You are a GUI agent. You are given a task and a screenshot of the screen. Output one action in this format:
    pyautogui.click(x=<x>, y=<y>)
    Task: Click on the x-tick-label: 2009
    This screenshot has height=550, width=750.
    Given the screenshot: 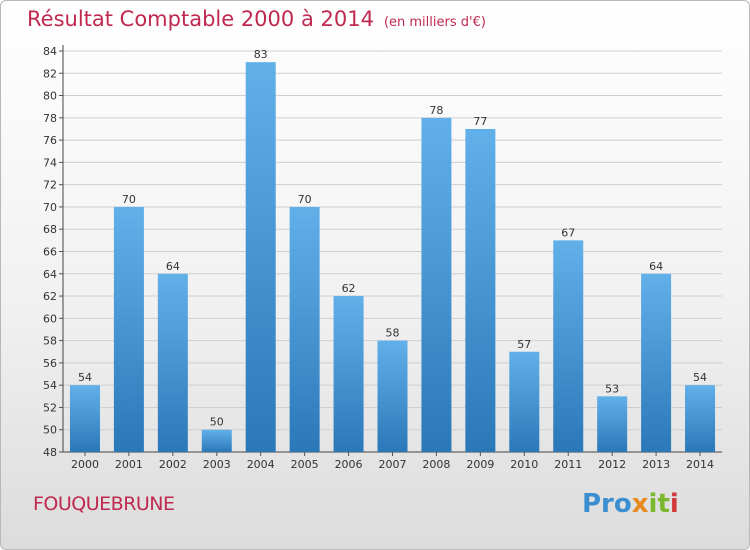 What is the action you would take?
    pyautogui.click(x=480, y=464)
    